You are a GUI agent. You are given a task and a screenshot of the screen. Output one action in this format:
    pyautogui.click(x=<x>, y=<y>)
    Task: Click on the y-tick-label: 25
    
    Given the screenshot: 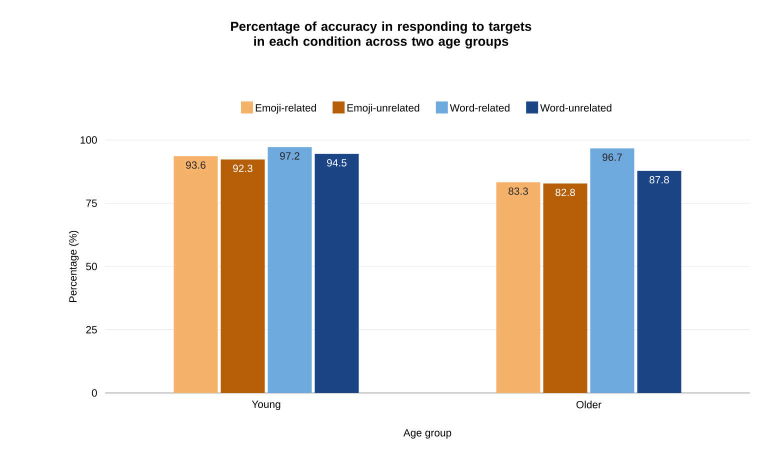 What is the action you would take?
    pyautogui.click(x=91, y=330)
    